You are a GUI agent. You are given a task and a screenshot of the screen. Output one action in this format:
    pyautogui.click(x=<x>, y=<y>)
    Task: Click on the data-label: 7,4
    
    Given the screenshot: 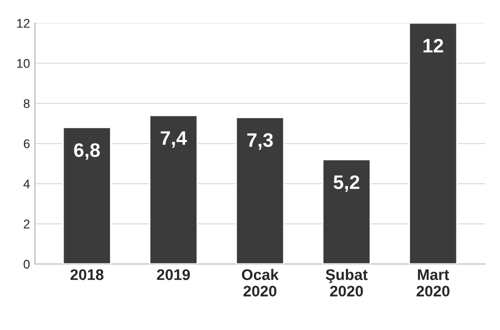 What is the action you would take?
    pyautogui.click(x=173, y=139)
    